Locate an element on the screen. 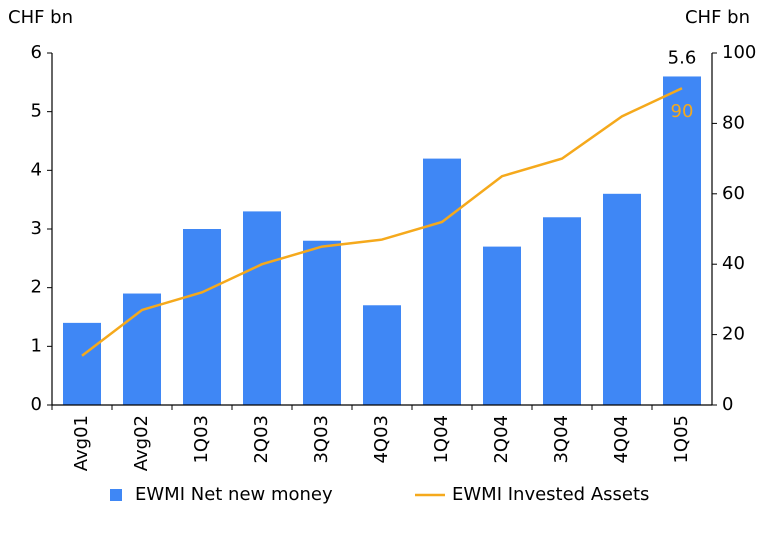  y2-tick-label: 60 is located at coordinates (733, 193).